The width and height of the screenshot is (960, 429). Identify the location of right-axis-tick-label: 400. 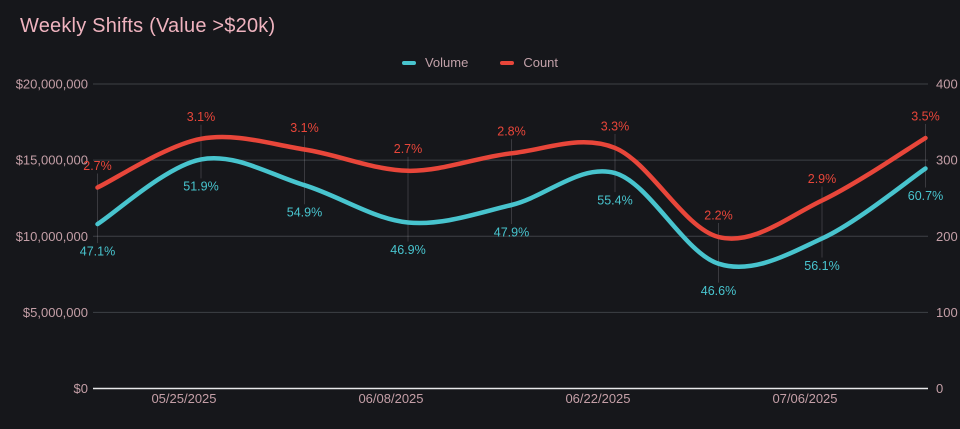
(947, 84).